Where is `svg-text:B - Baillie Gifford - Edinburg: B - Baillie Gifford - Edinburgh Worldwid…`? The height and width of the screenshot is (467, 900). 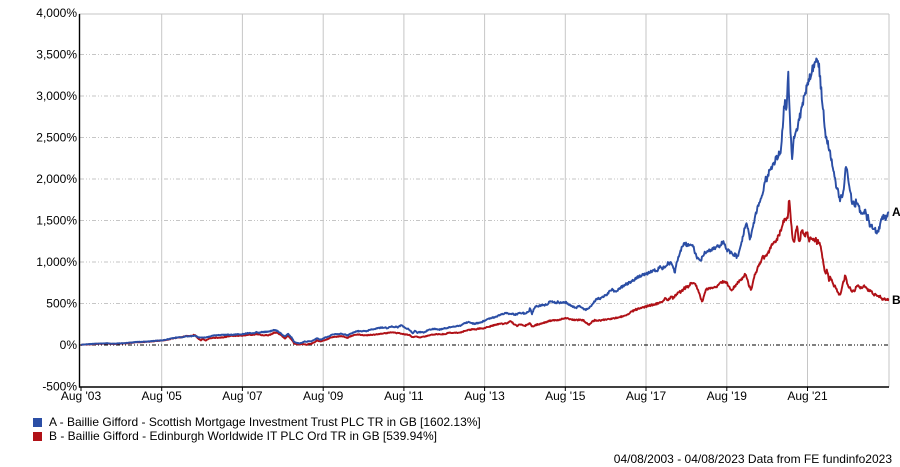
svg-text:B - Baillie Gifford - Edinburg: B - Baillie Gifford - Edinburgh Worldwid… is located at coordinates (243, 436).